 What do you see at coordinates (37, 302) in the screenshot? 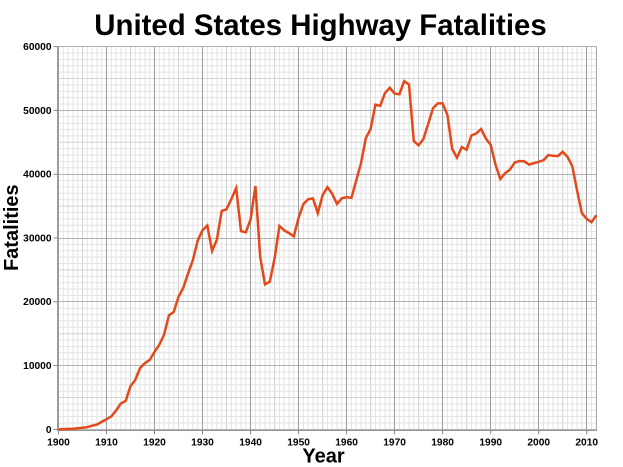
I see `svg-text: 20000` at bounding box center [37, 302].